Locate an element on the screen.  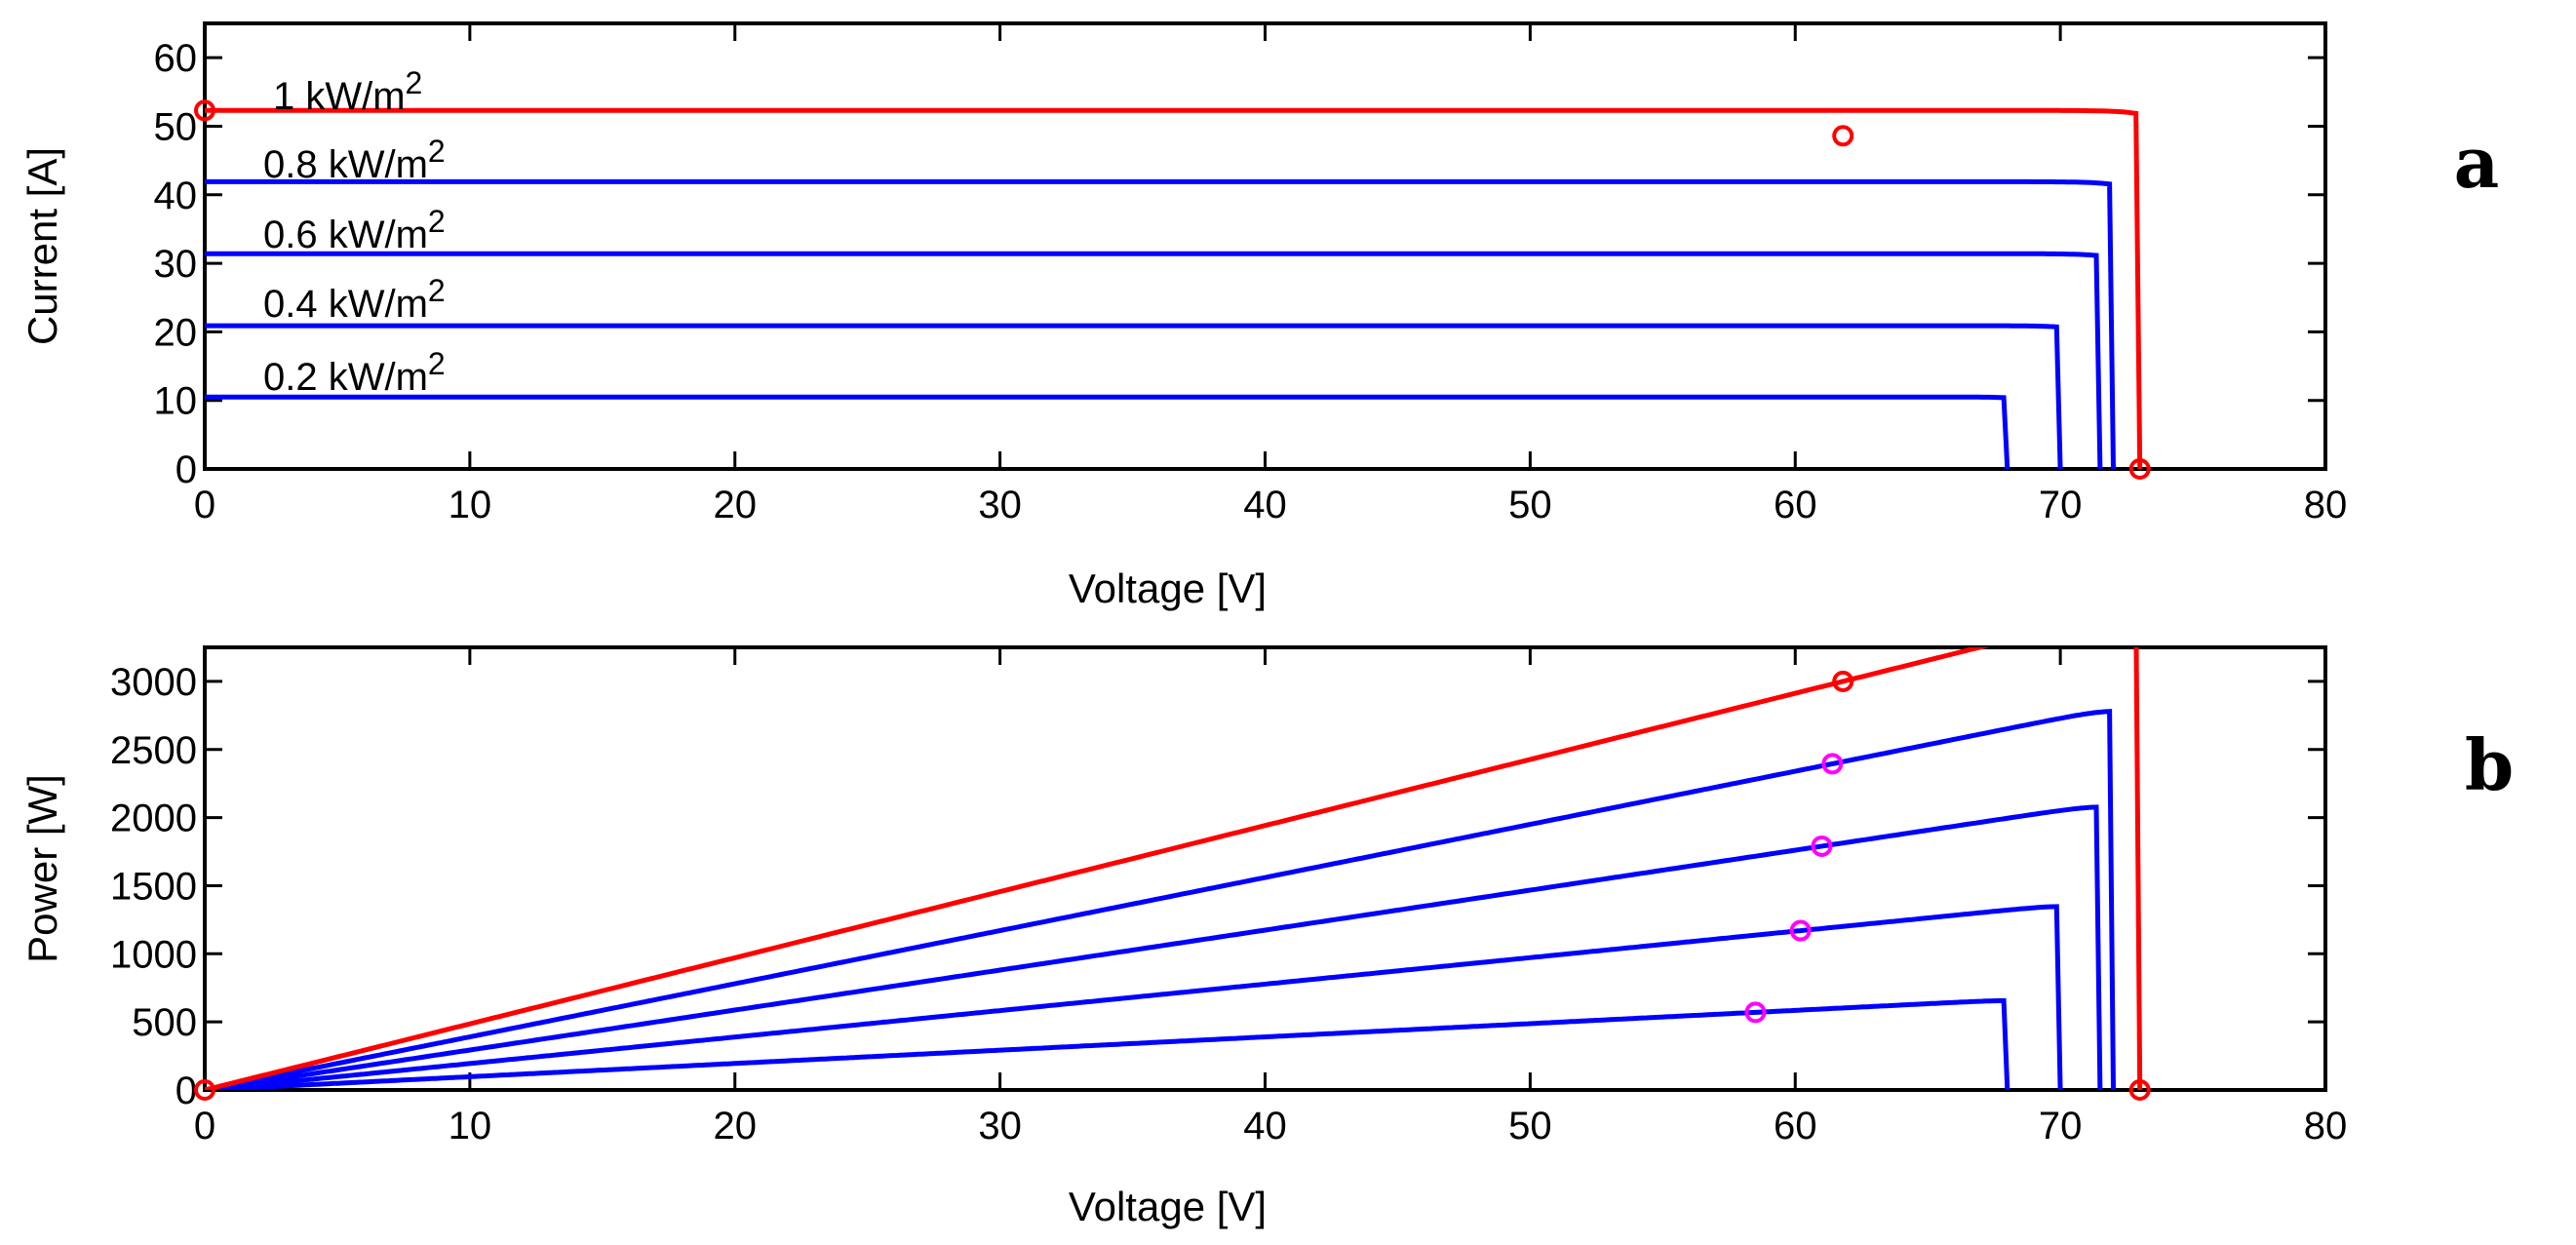
curve-label: 1 kW/m2 is located at coordinates (347, 91).